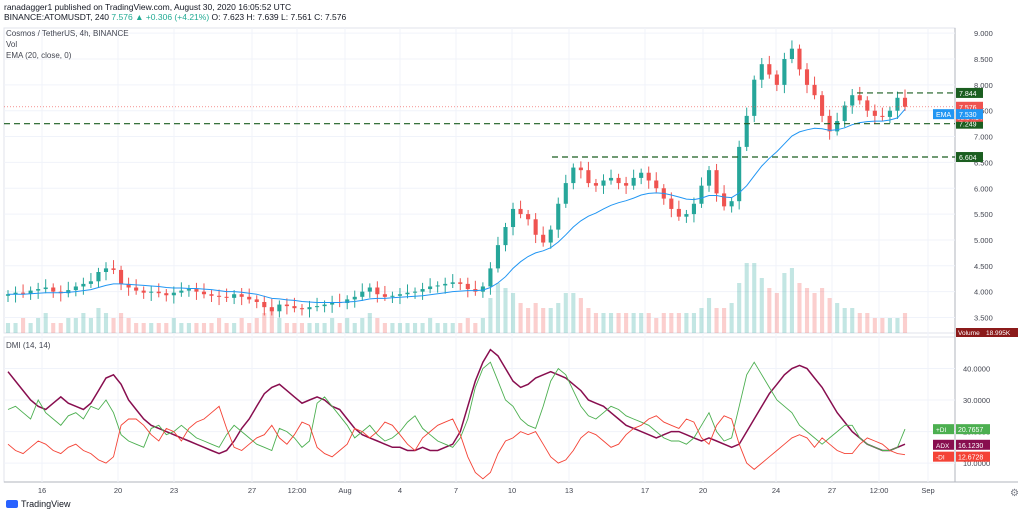  Describe the element at coordinates (983, 266) in the screenshot. I see `price-tick-label: 4.500` at that location.